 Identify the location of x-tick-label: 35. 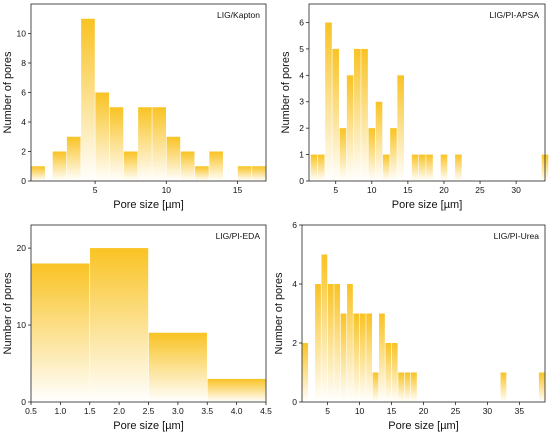
(520, 411).